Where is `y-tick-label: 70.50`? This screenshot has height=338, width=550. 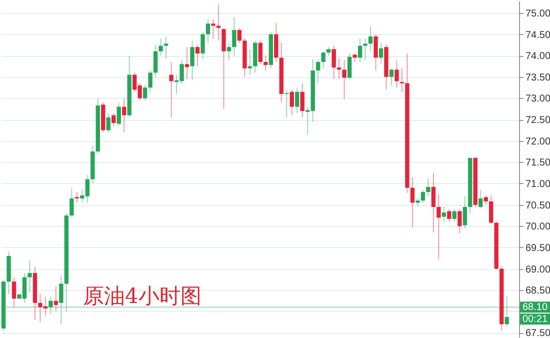 y-tick-label: 70.50 is located at coordinates (538, 206).